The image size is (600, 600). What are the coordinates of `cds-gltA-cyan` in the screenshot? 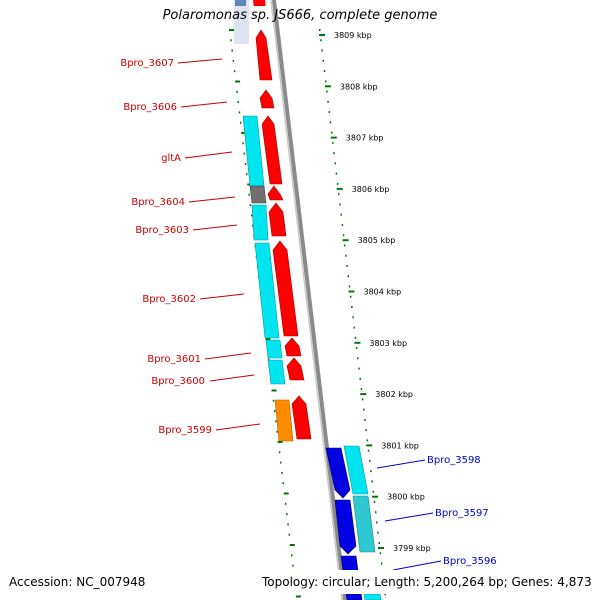 It's located at (253, 151).